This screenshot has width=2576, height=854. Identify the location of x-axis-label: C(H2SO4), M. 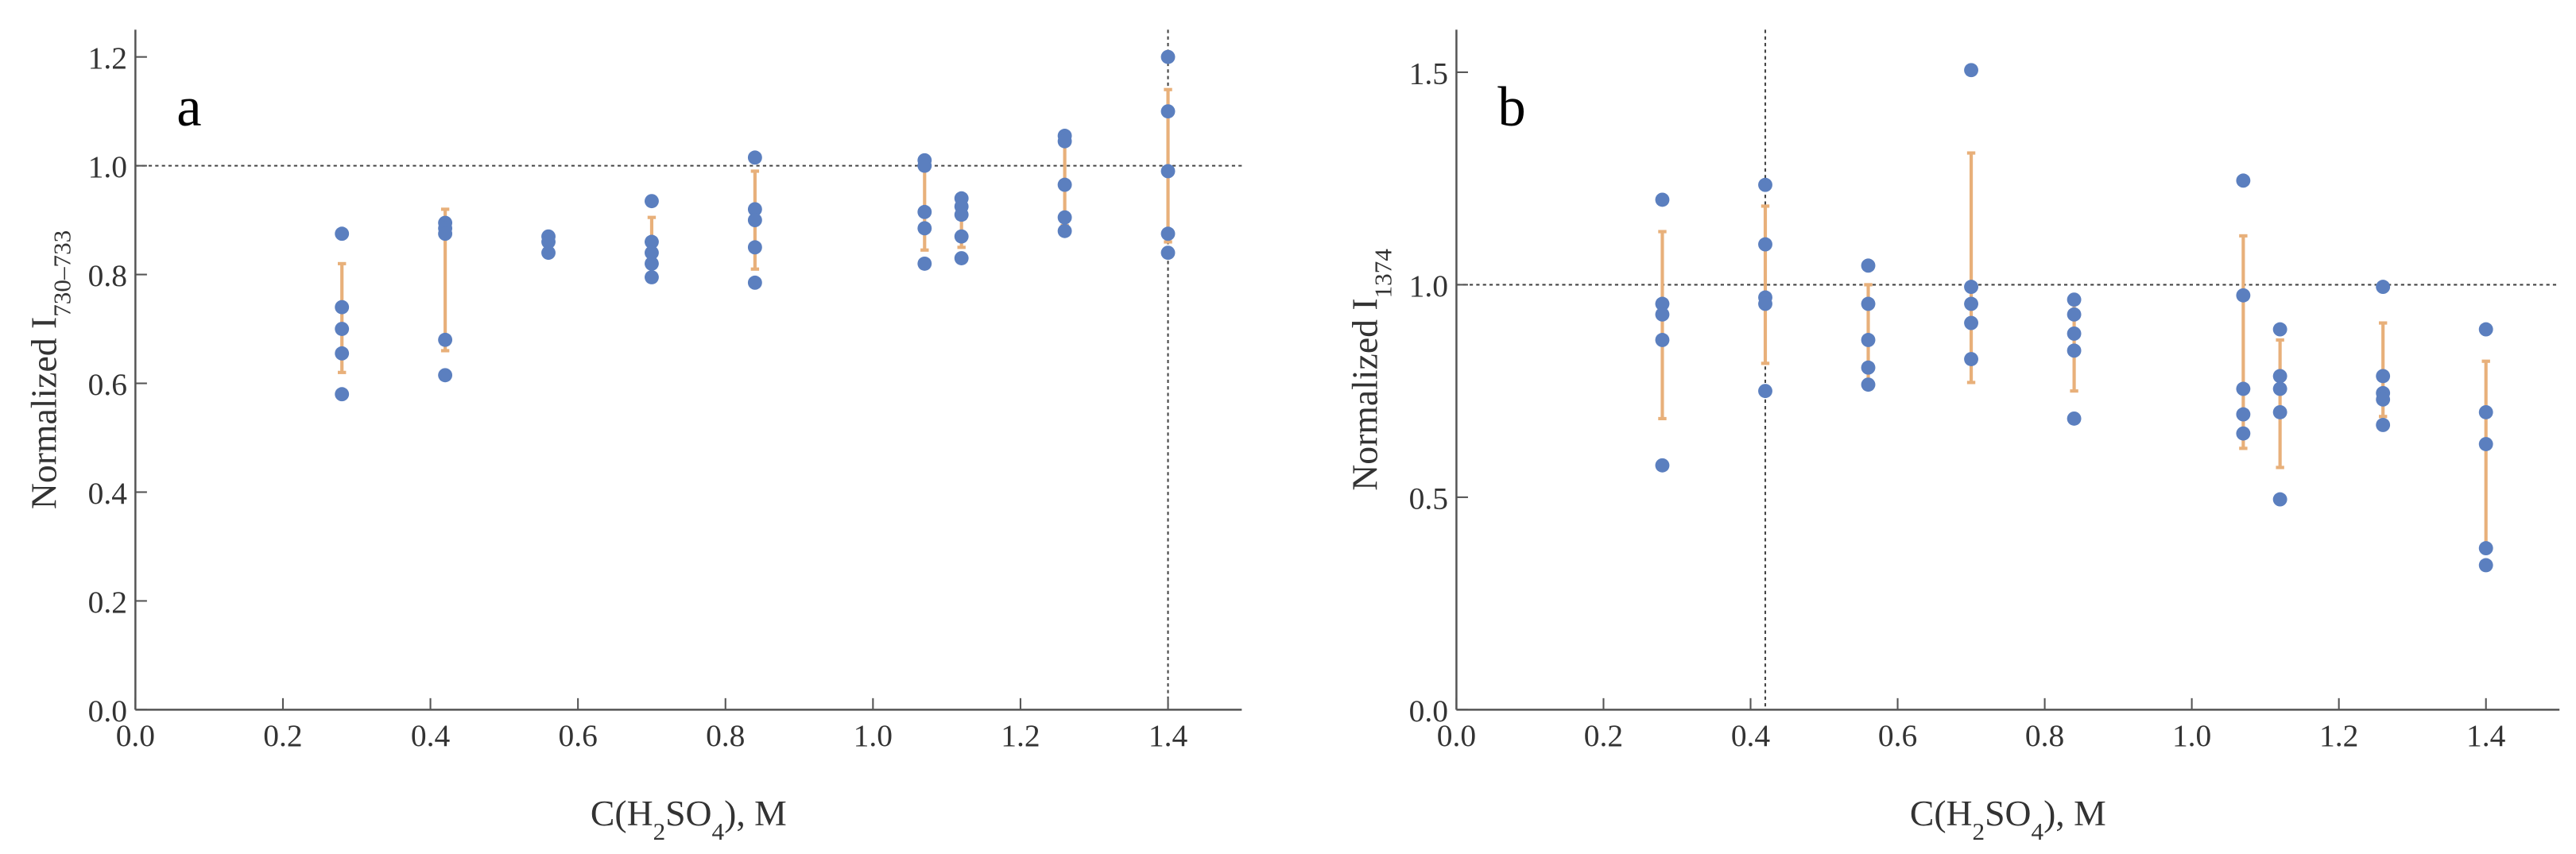
(2008, 818).